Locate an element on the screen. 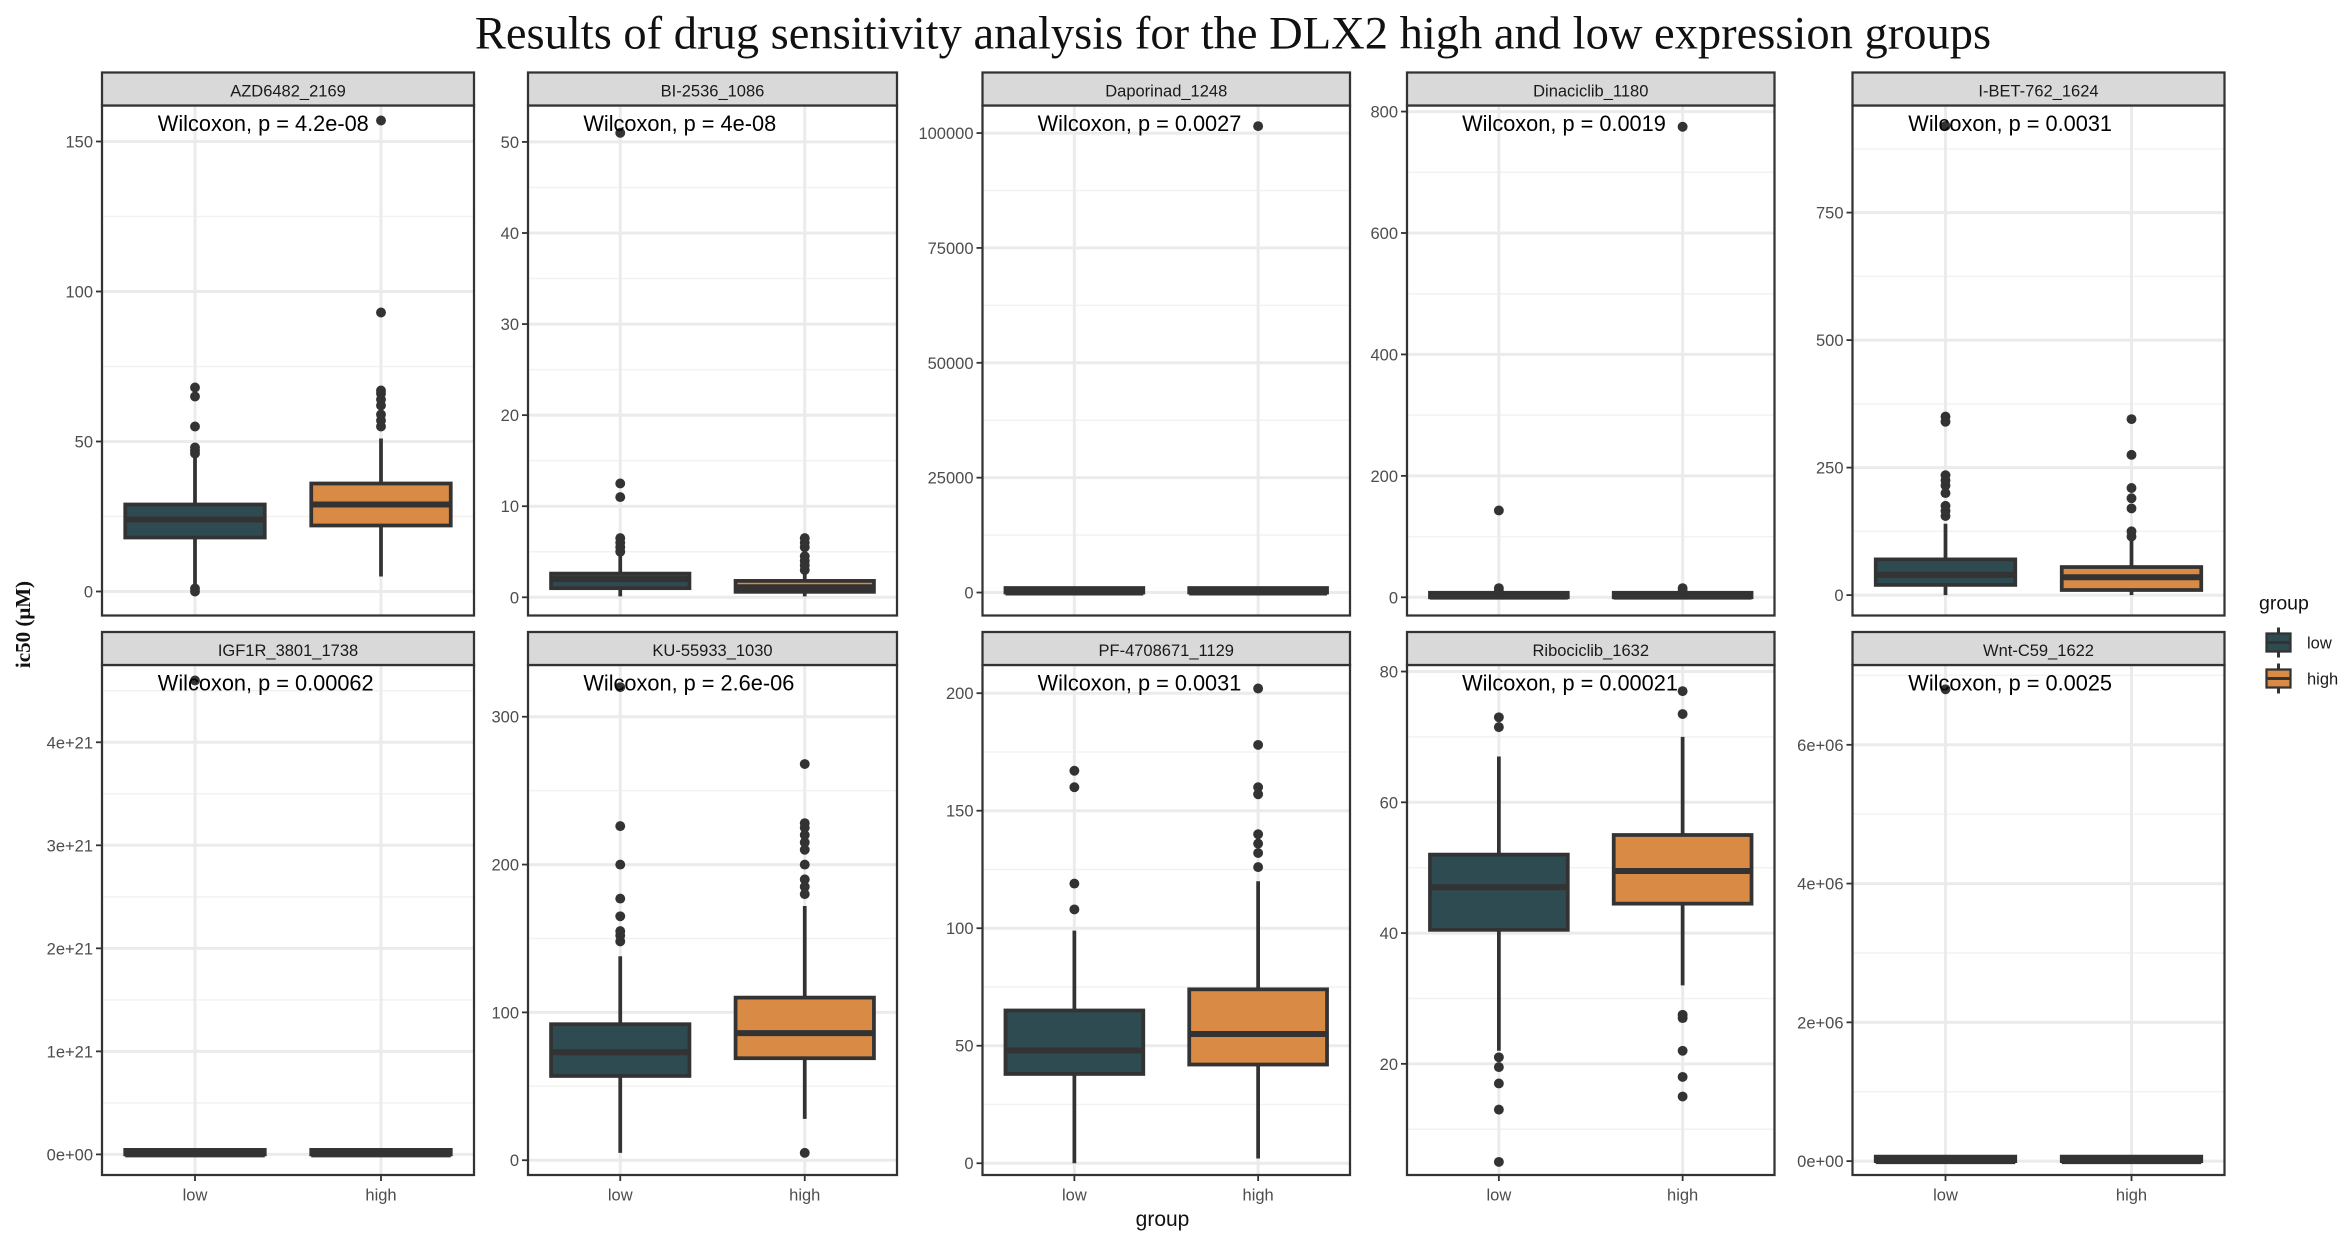  strip-label: Daporinad_1248 is located at coordinates (1166, 92).